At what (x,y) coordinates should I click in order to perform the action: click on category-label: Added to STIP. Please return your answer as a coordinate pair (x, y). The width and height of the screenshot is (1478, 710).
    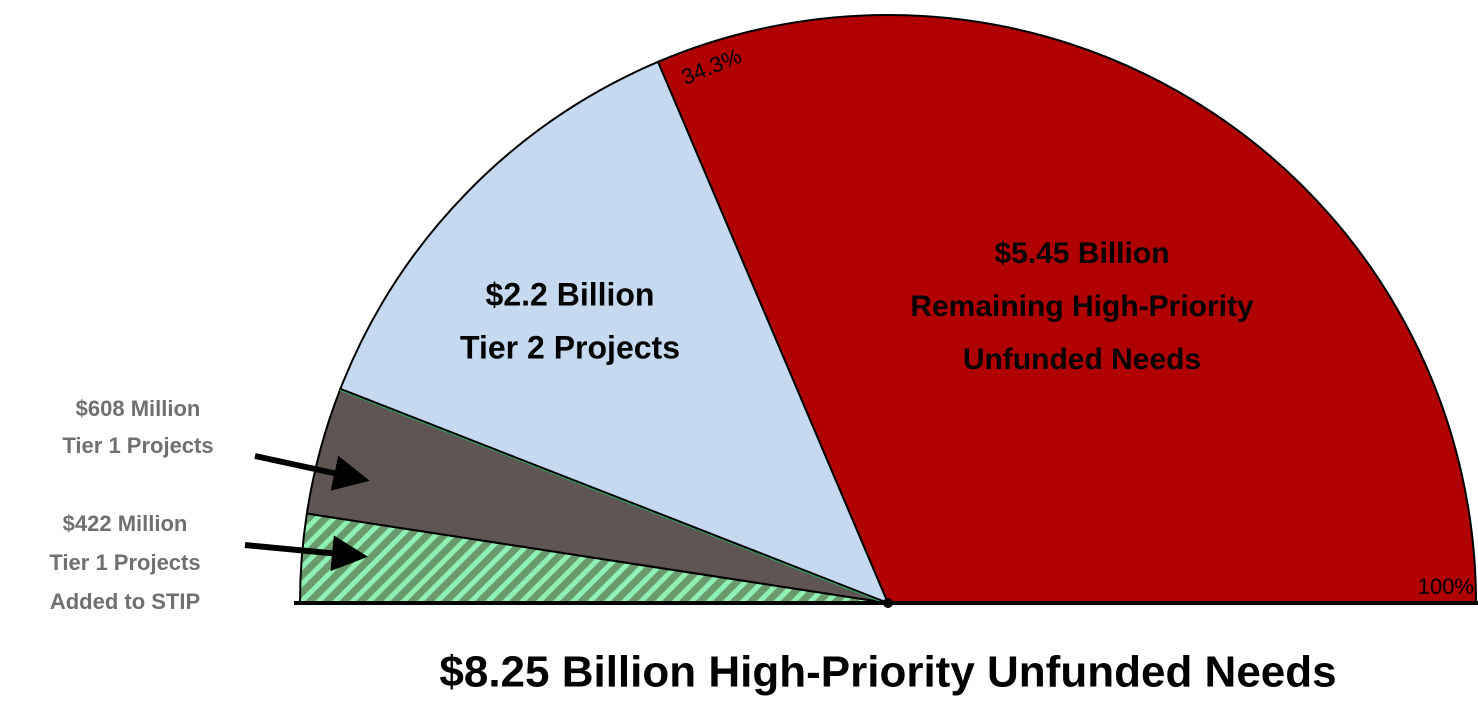
    Looking at the image, I should click on (125, 601).